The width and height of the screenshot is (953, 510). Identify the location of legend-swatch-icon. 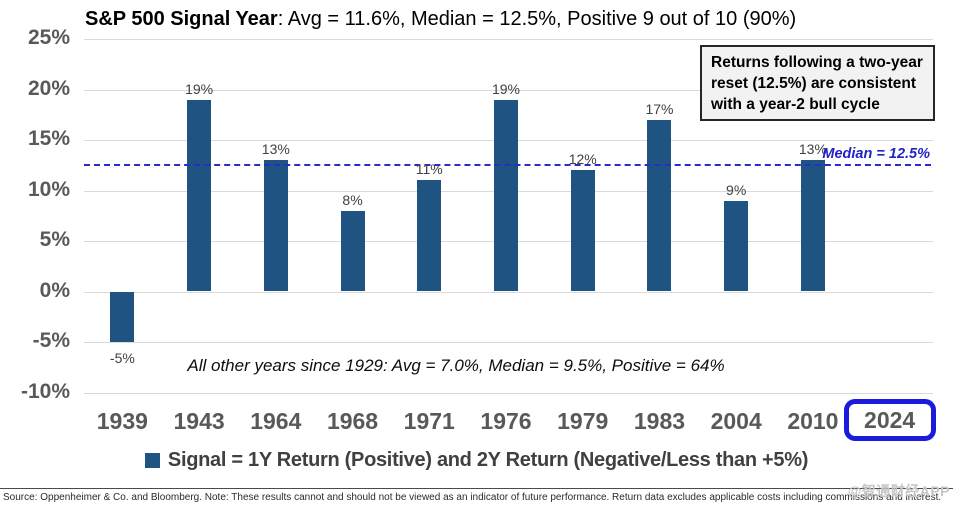
(152, 460).